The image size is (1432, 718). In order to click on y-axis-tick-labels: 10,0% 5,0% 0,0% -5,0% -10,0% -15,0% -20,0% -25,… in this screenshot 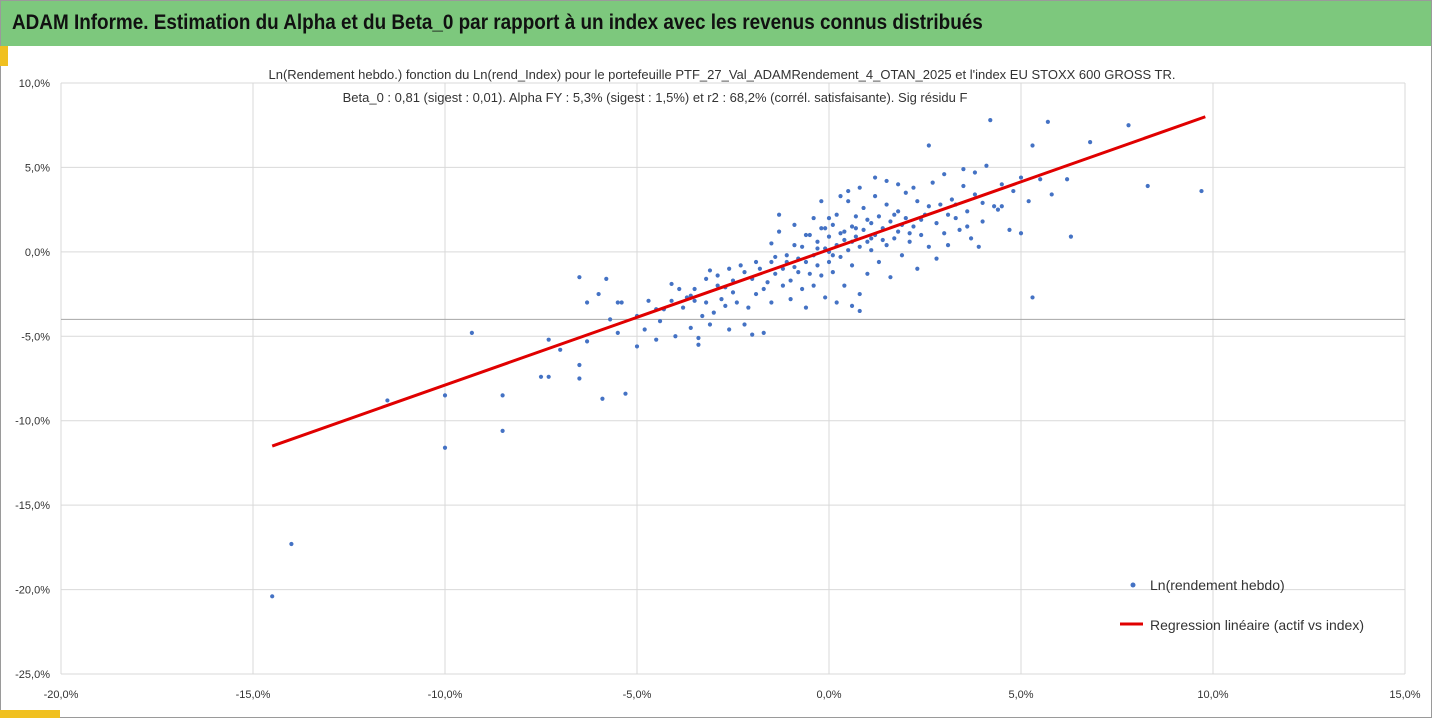, I will do `click(32, 379)`.